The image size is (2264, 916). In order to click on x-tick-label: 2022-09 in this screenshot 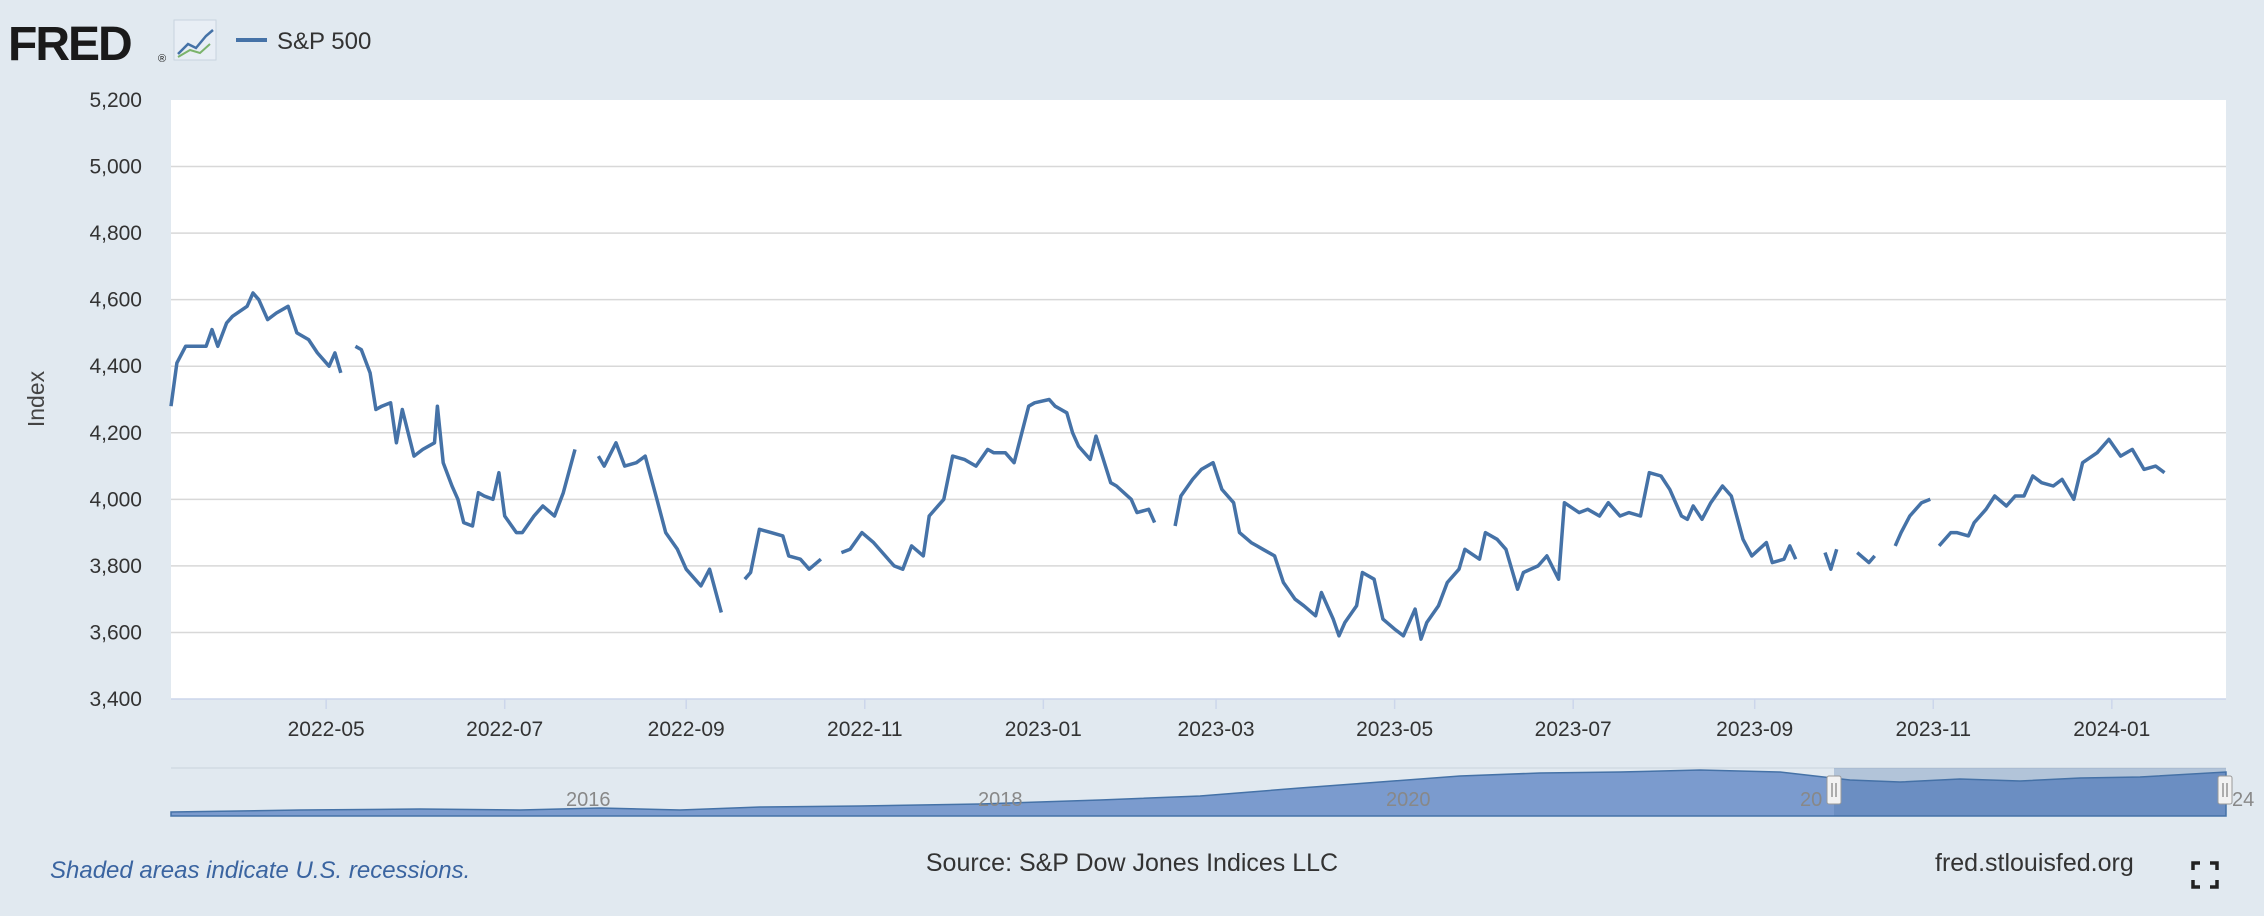, I will do `click(686, 729)`.